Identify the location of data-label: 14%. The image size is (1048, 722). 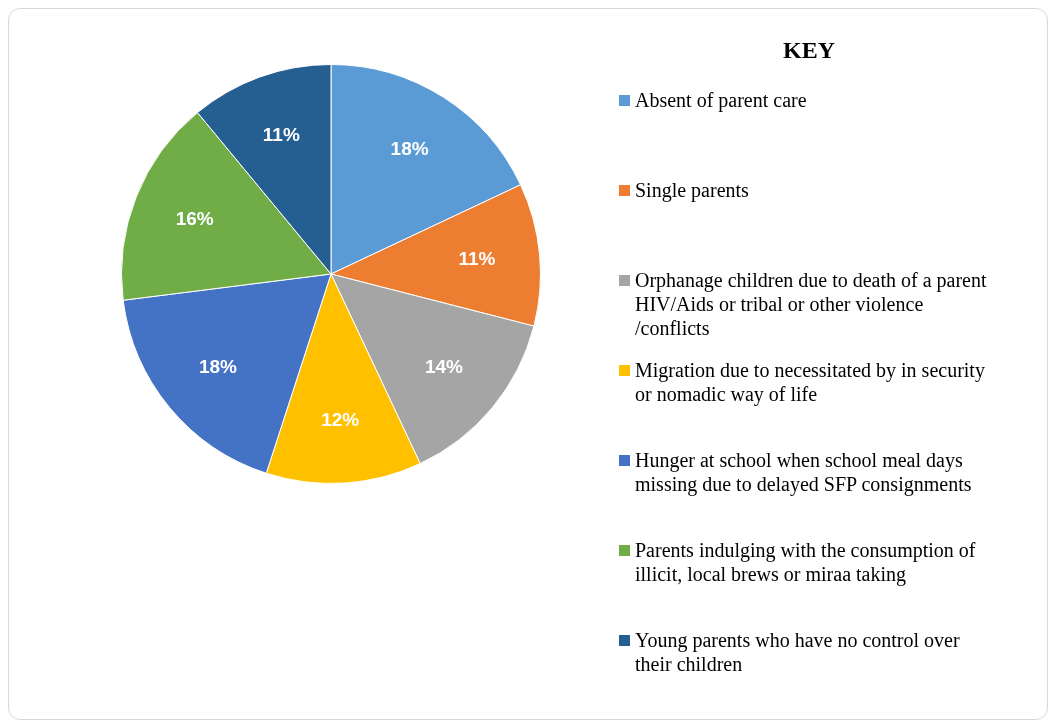
(444, 366).